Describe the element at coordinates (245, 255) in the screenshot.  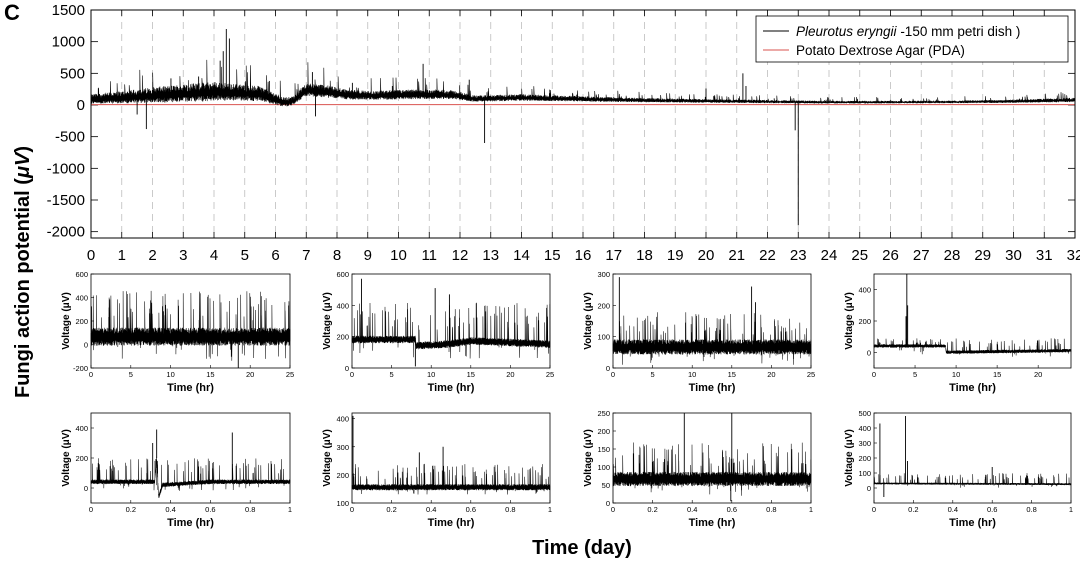
I see `x-tick-label: 5` at that location.